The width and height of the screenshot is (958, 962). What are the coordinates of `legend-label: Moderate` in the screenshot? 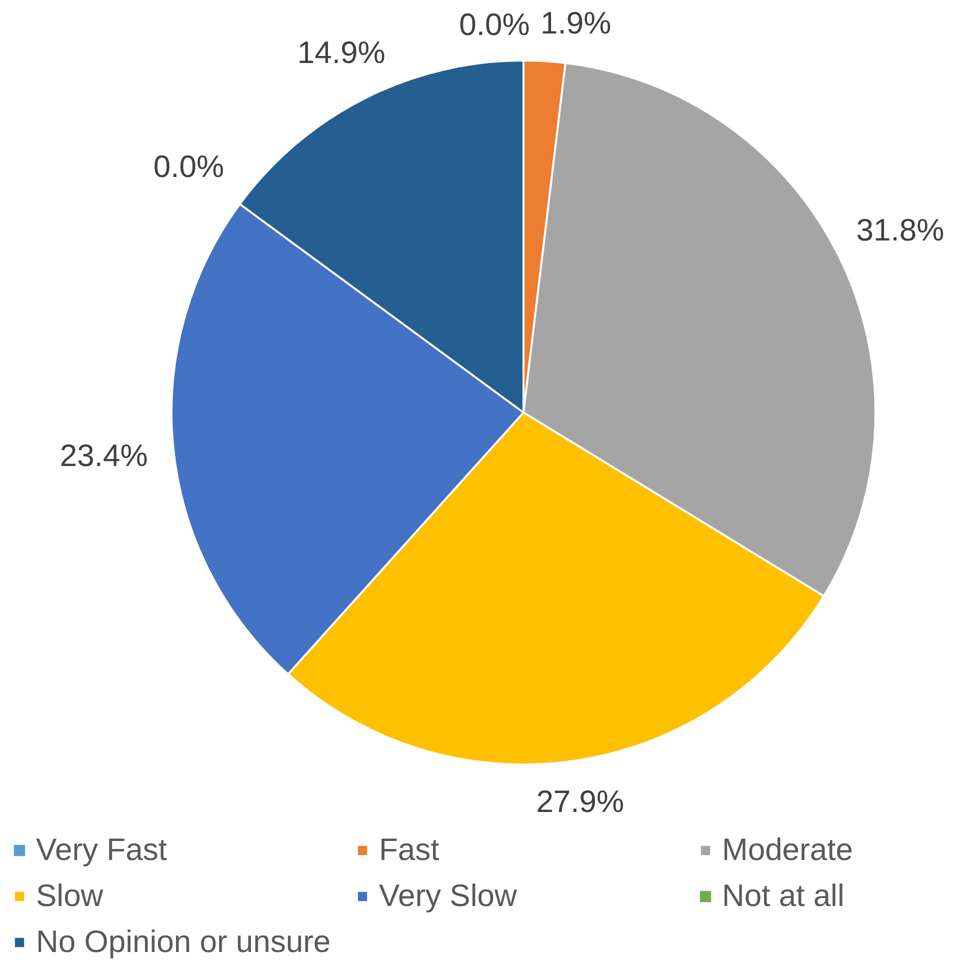 It's located at (788, 850).